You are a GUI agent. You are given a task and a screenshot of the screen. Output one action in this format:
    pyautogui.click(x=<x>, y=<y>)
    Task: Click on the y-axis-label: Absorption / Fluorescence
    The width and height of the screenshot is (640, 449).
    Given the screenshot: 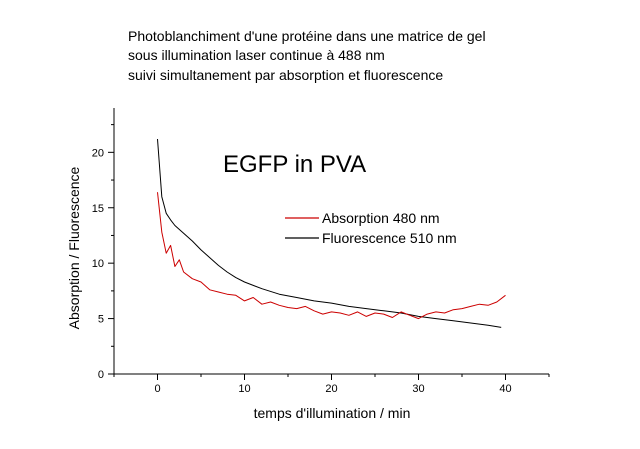 What is the action you would take?
    pyautogui.click(x=74, y=247)
    